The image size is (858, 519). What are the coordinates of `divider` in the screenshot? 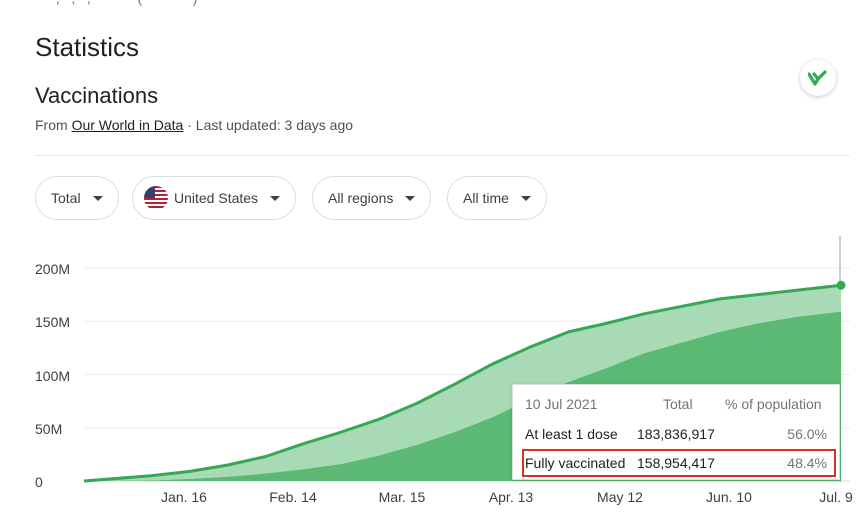 It's located at (442, 155).